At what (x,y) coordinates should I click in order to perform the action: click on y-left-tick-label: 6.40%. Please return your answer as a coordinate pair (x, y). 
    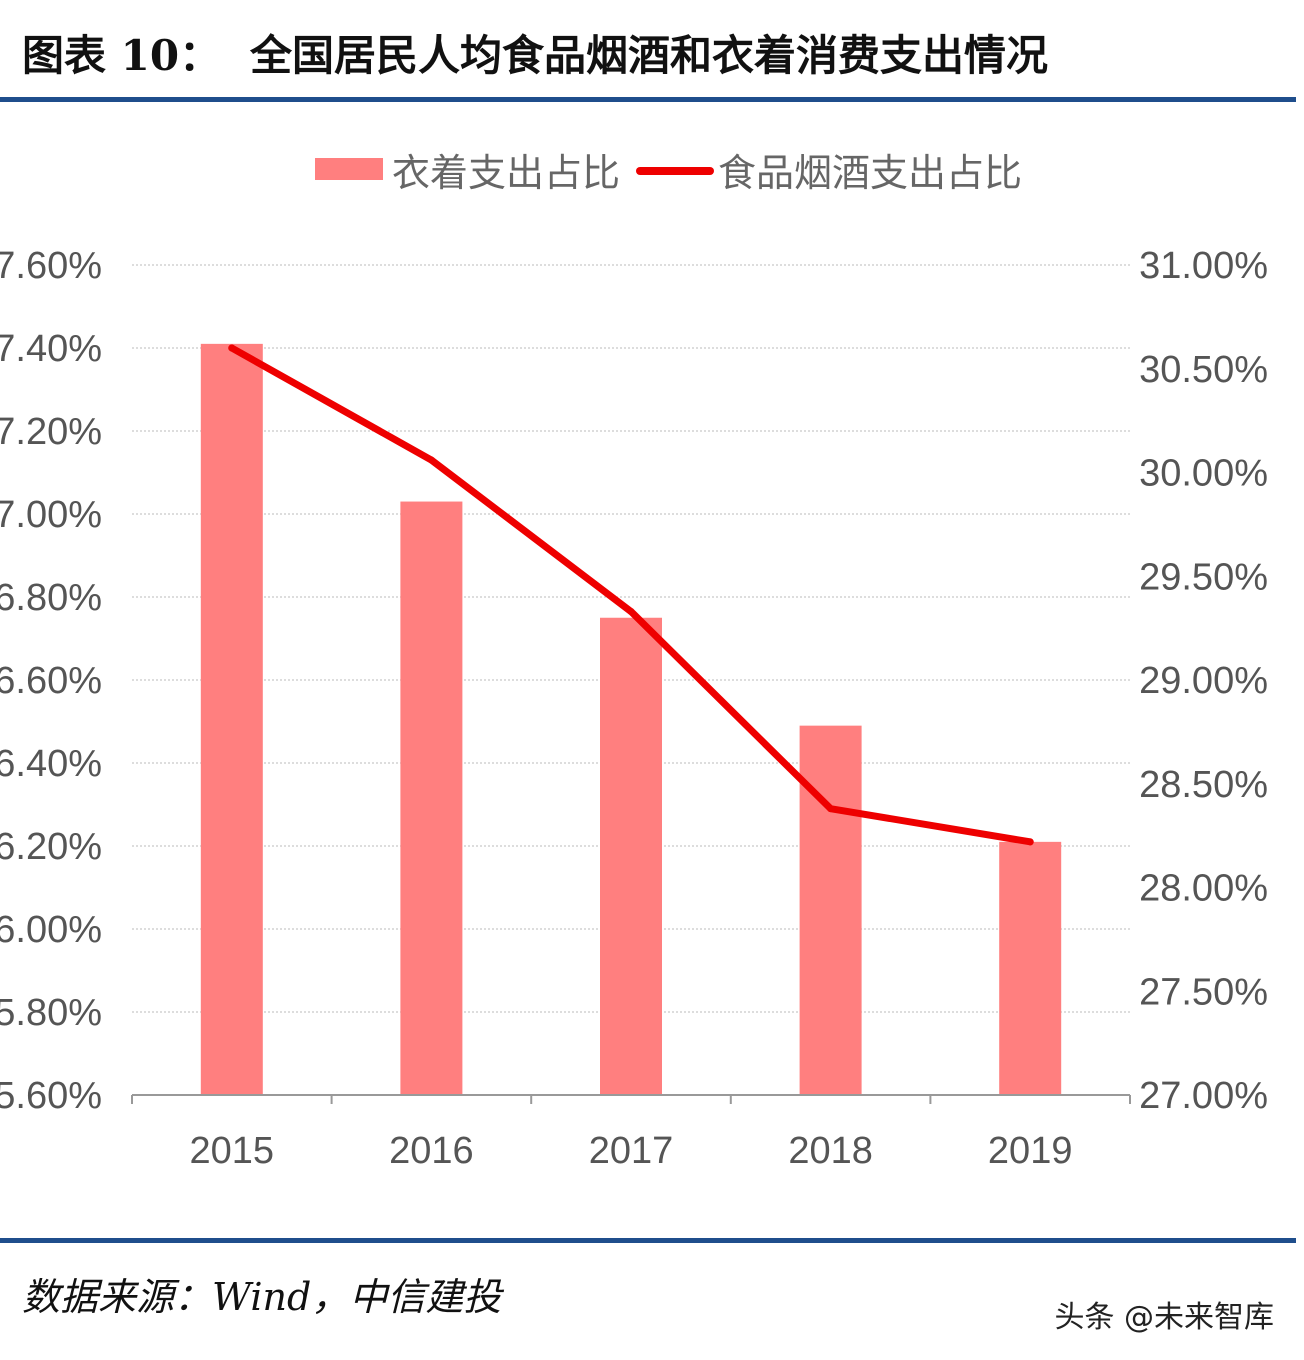
    Looking at the image, I should click on (51, 764).